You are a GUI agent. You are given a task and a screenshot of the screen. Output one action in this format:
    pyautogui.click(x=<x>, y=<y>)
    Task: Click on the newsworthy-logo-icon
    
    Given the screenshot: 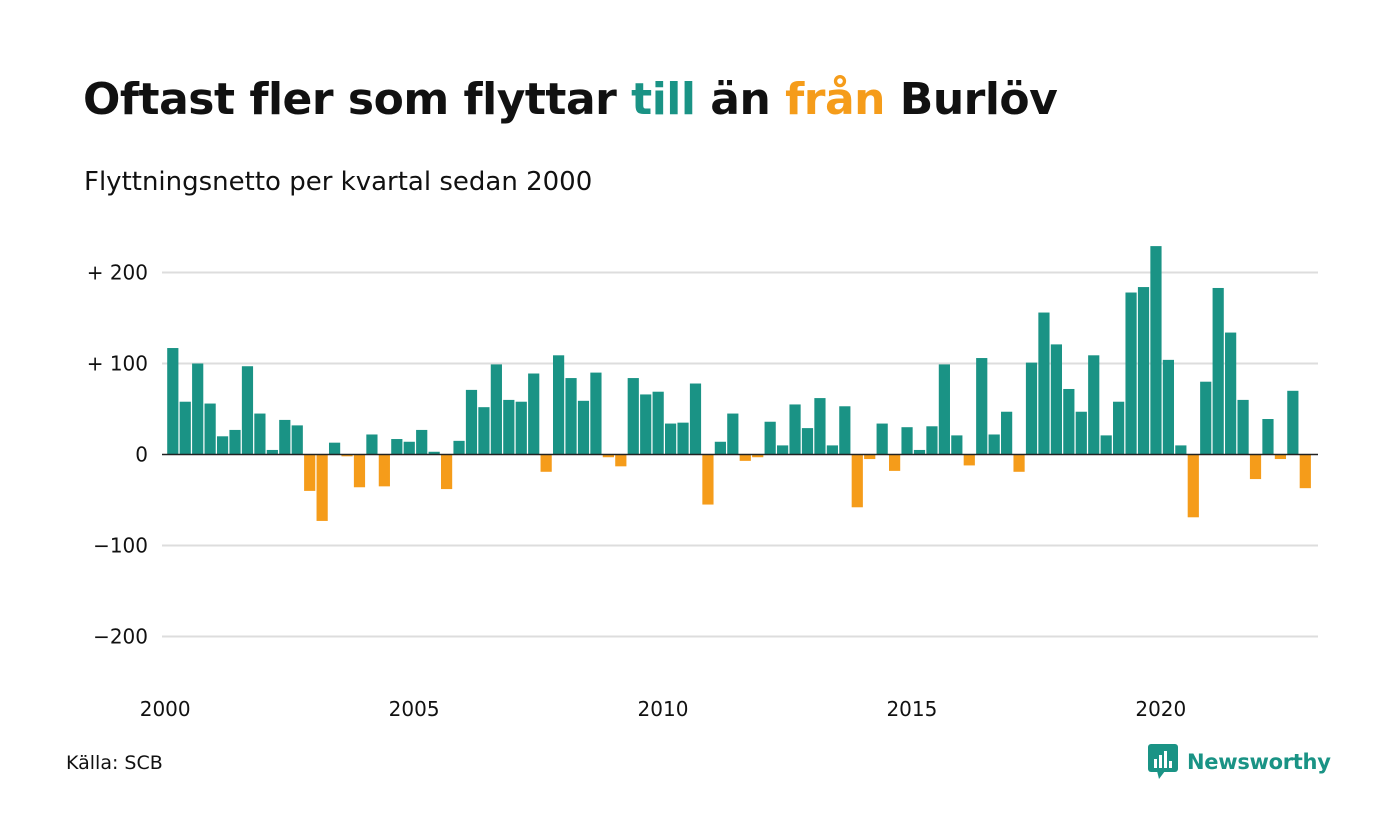 What is the action you would take?
    pyautogui.click(x=1163, y=761)
    